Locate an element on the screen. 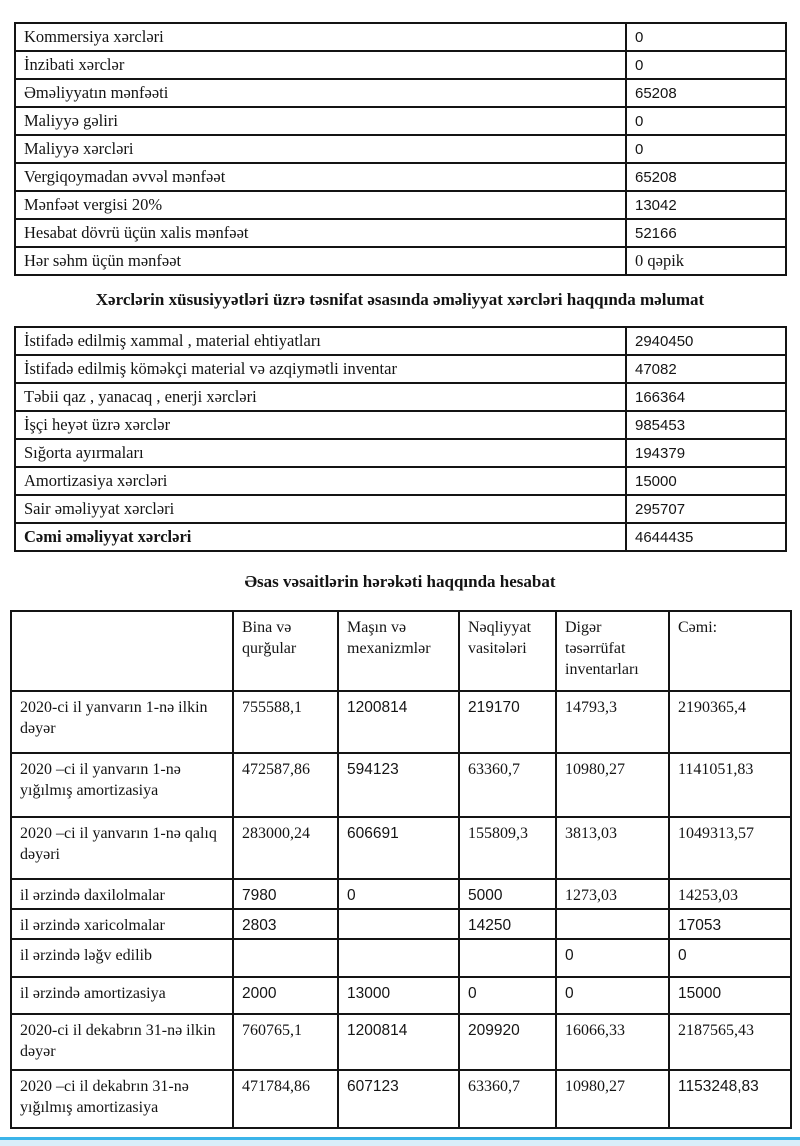 This screenshot has height=1146, width=800. row-label: Təbii qaz , yanacaq , enerji xərcləri is located at coordinates (320, 397).